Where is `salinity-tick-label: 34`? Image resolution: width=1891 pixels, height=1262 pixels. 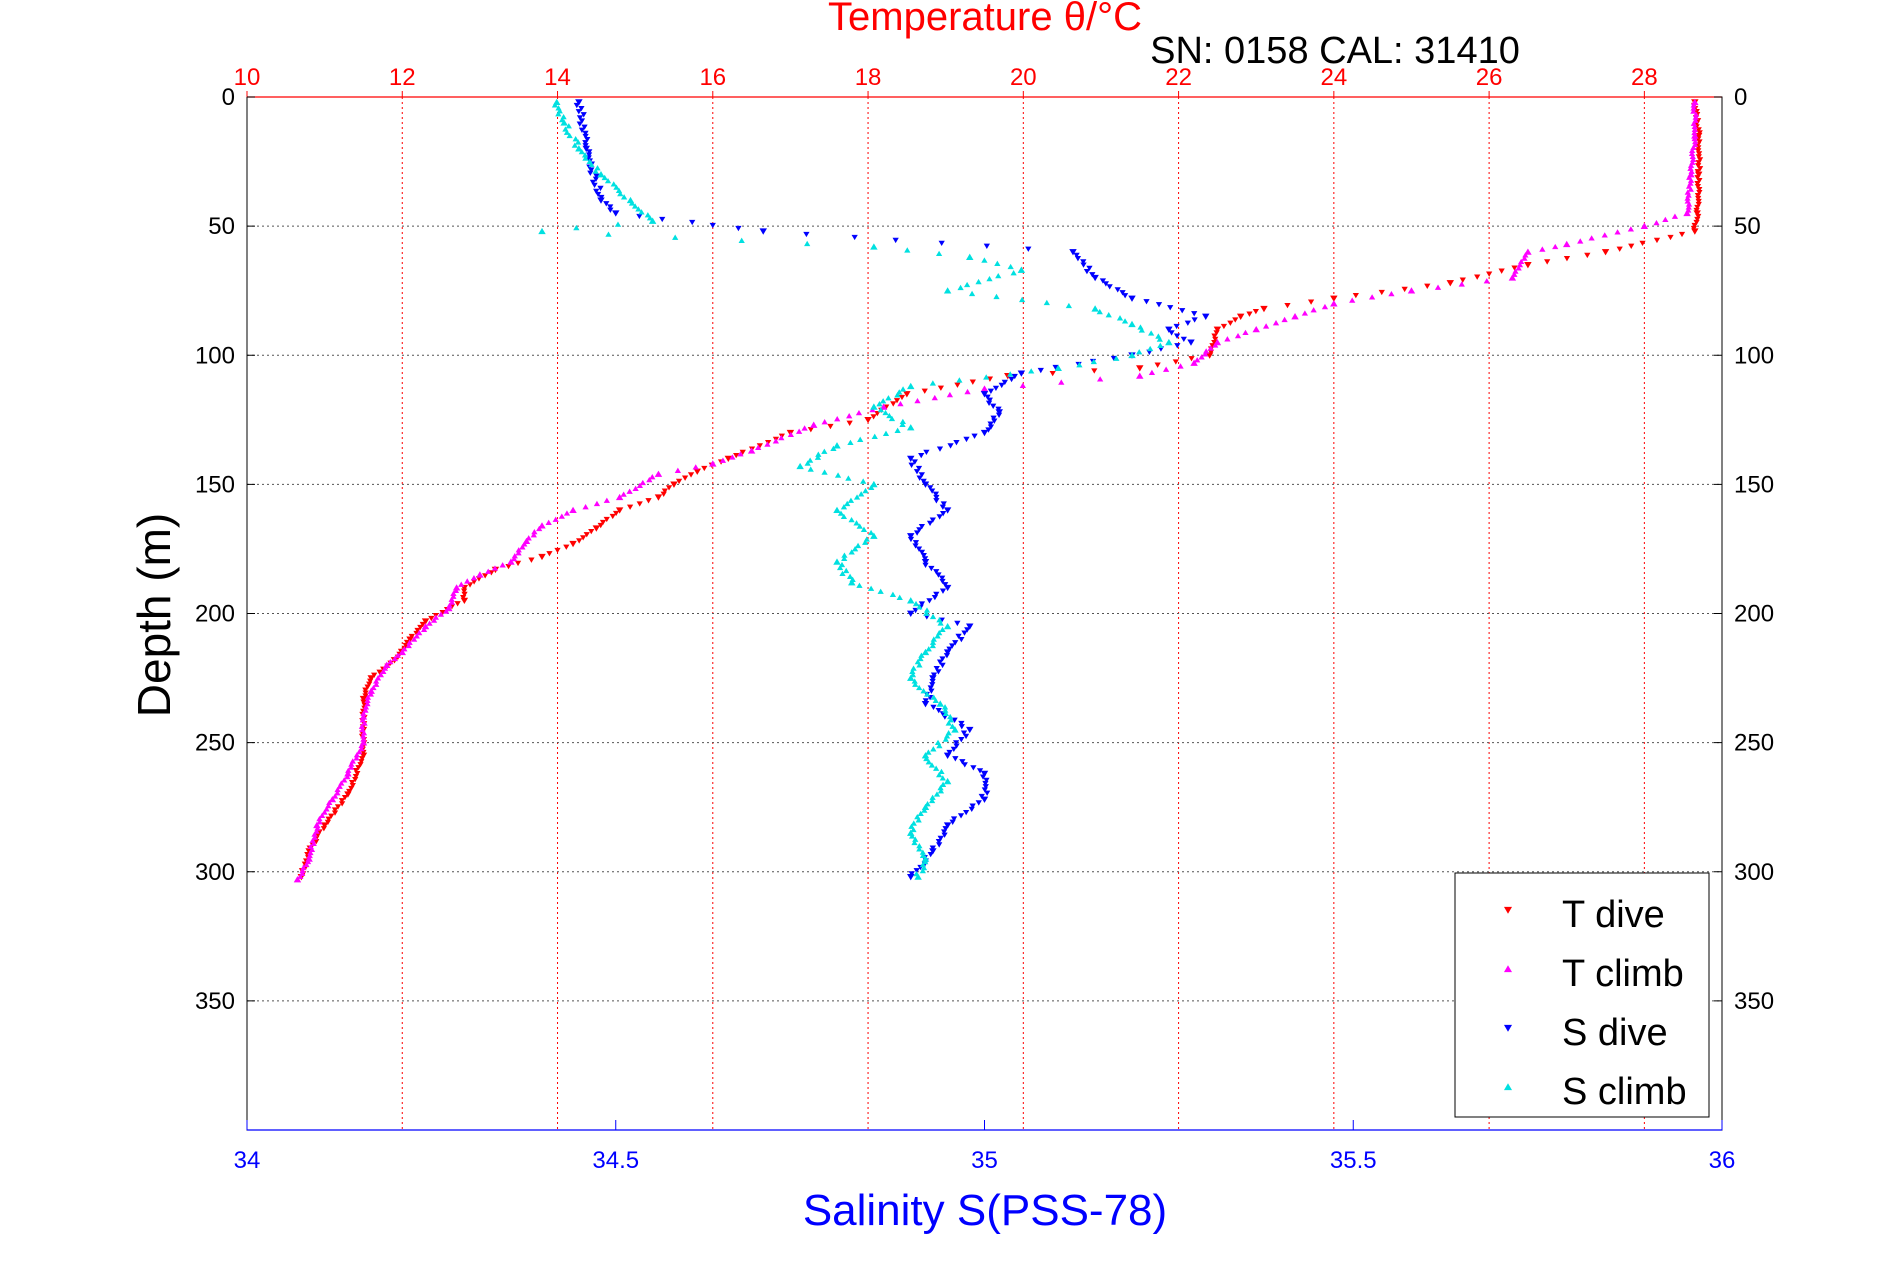 salinity-tick-label: 34 is located at coordinates (247, 1160).